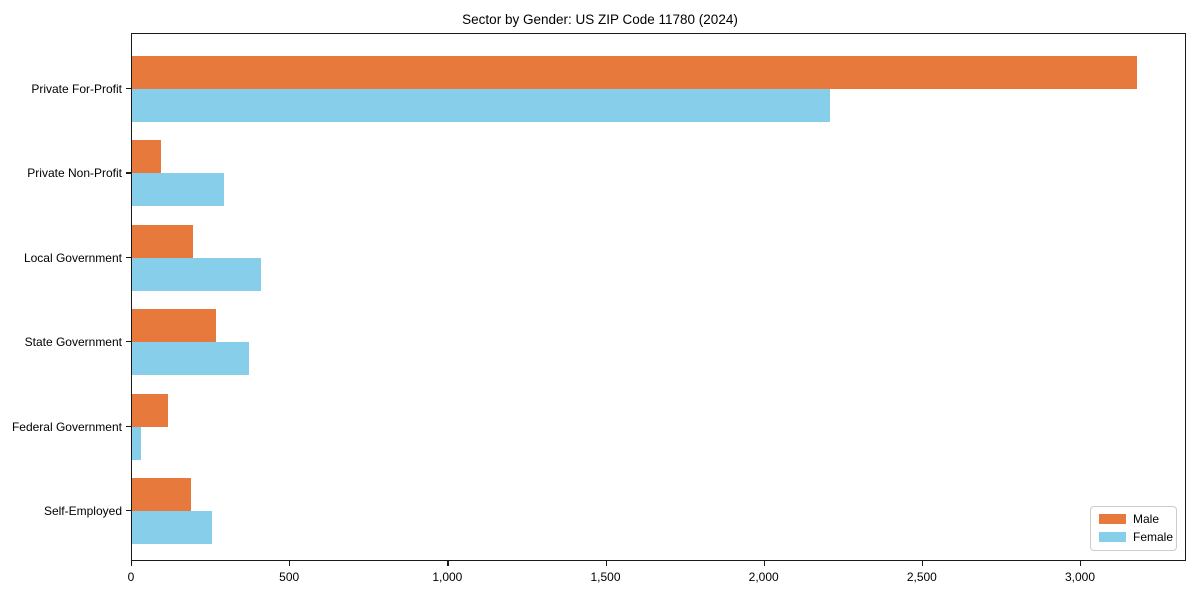  Describe the element at coordinates (174, 326) in the screenshot. I see `bar-male-state-government` at that location.